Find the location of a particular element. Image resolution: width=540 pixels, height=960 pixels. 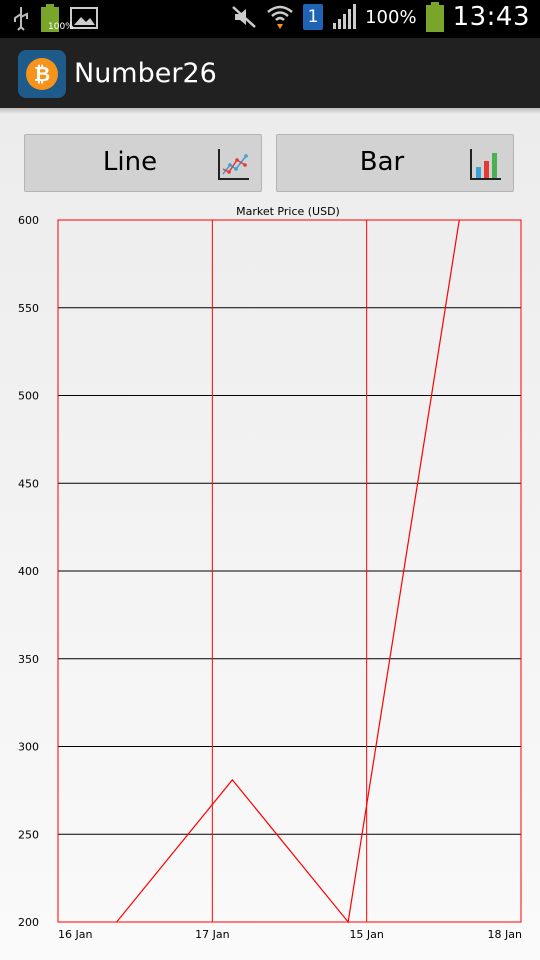

line-chart-button: Line is located at coordinates (143, 163).